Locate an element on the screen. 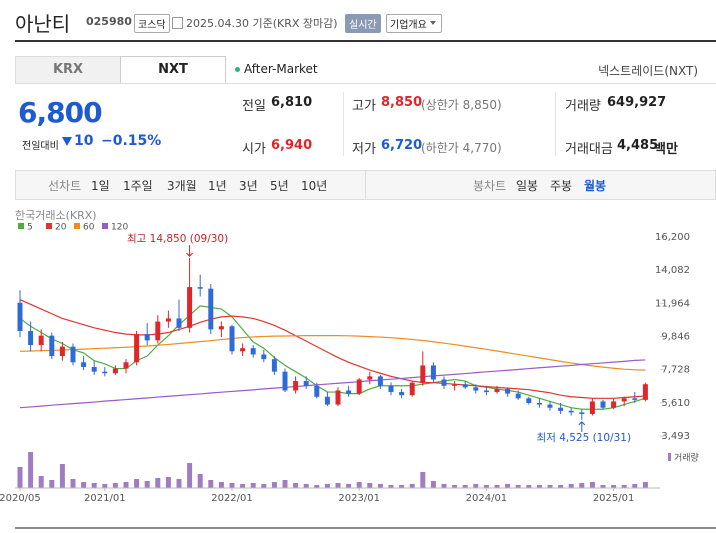  max-arrow is located at coordinates (189, 251).